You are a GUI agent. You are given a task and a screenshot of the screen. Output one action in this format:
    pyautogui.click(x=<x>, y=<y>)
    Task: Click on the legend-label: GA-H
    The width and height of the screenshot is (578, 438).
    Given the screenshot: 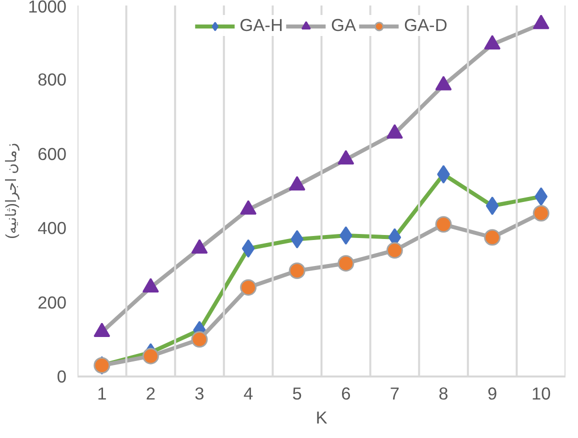 What is the action you would take?
    pyautogui.click(x=261, y=25)
    